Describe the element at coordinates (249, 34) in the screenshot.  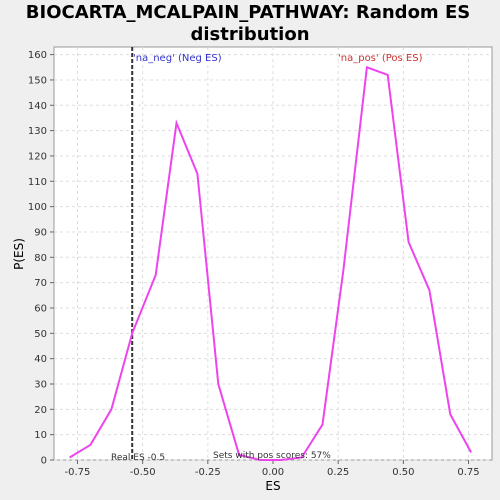
I see `chart-title-line-2: distribution` at that location.